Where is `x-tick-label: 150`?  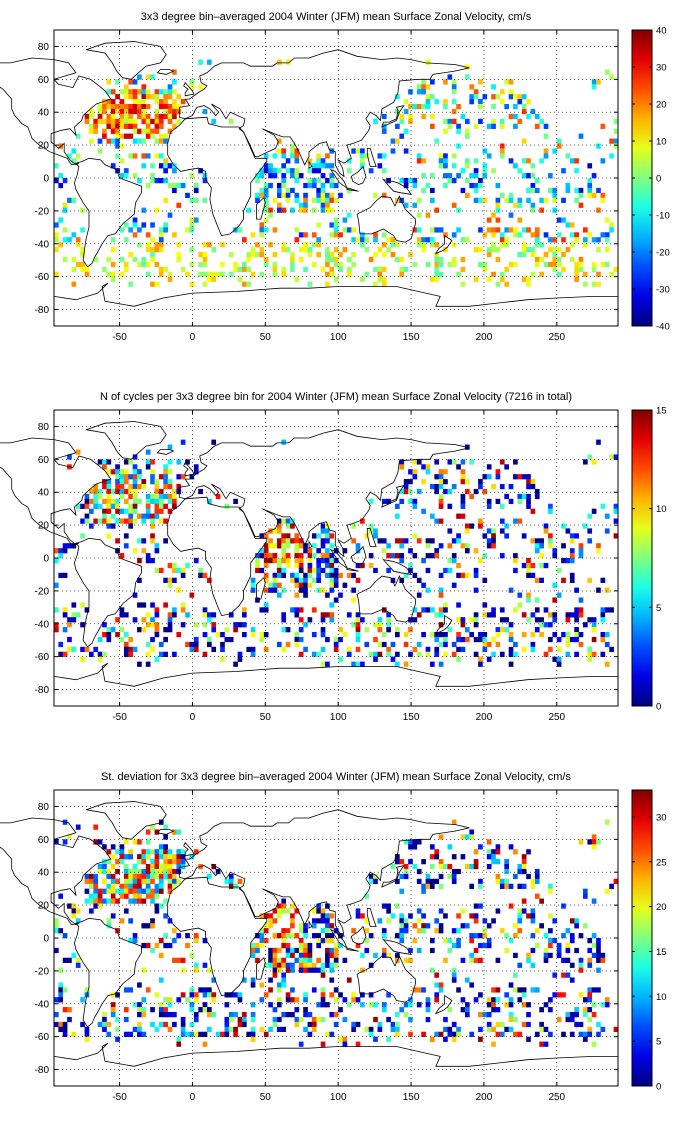 x-tick-label: 150 is located at coordinates (411, 717).